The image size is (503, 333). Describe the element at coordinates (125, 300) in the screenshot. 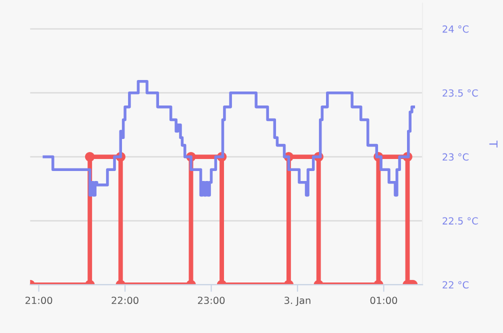

I see `x-tick-label: 22:00` at that location.